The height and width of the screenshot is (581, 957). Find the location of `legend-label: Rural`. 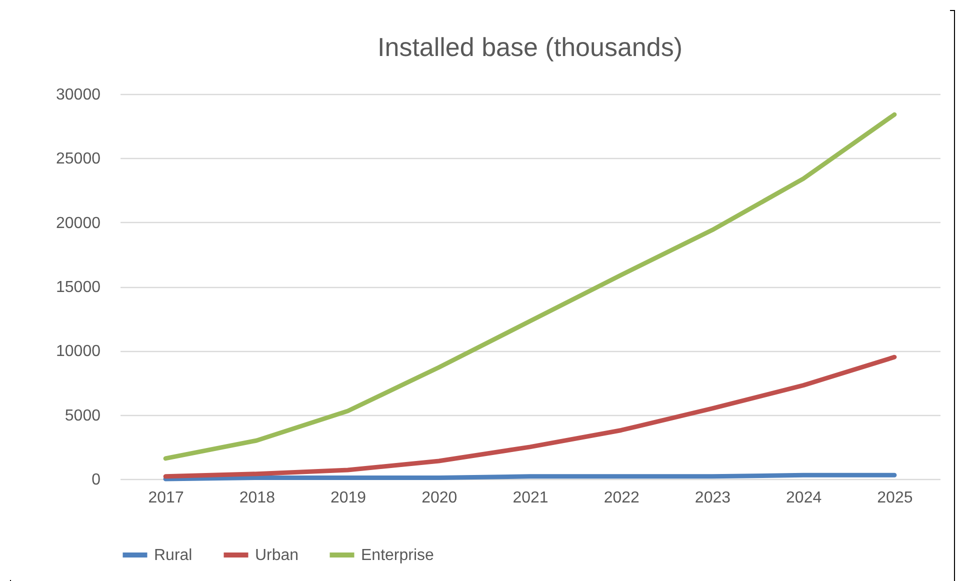

legend-label: Rural is located at coordinates (173, 555).